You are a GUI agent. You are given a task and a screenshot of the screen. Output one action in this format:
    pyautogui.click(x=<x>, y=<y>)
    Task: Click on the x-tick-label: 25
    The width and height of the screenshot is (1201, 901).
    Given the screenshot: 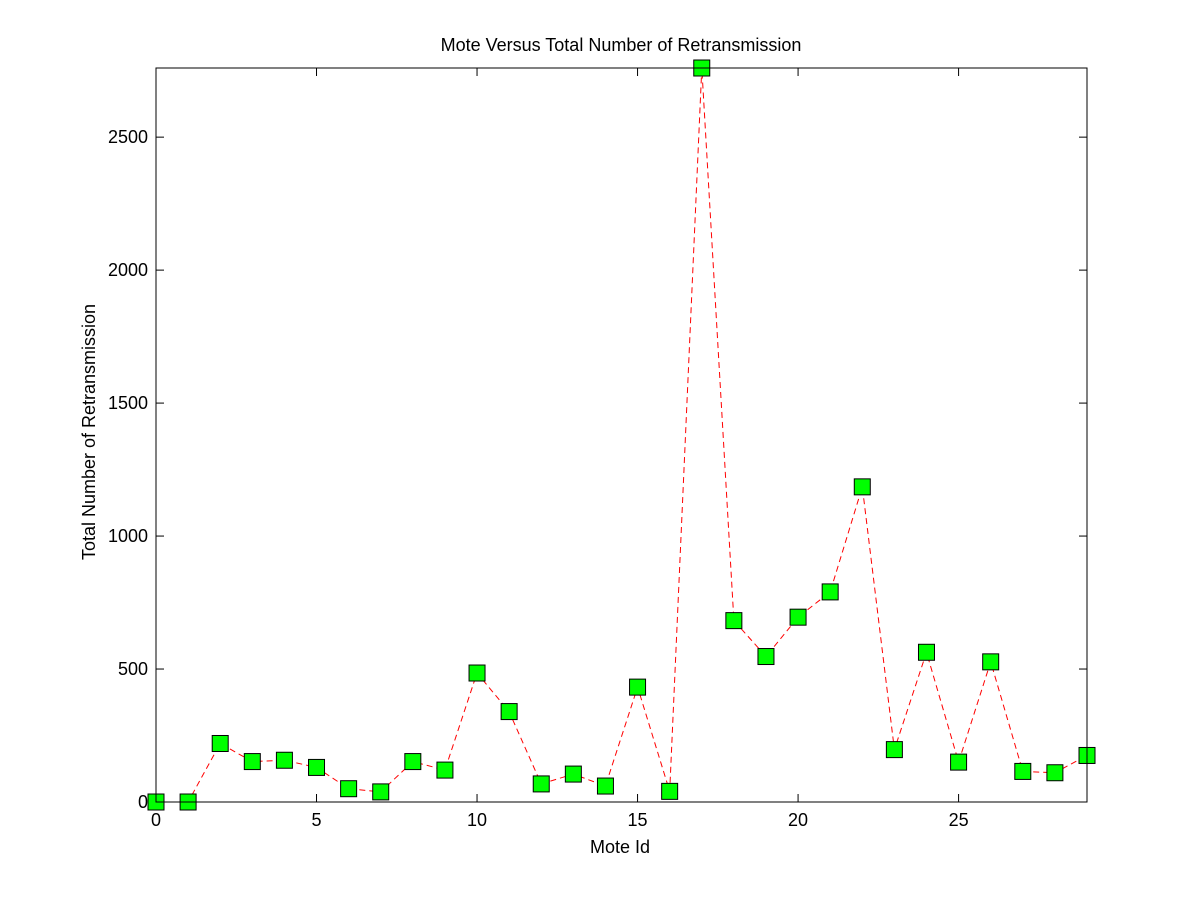 What is the action you would take?
    pyautogui.click(x=959, y=820)
    